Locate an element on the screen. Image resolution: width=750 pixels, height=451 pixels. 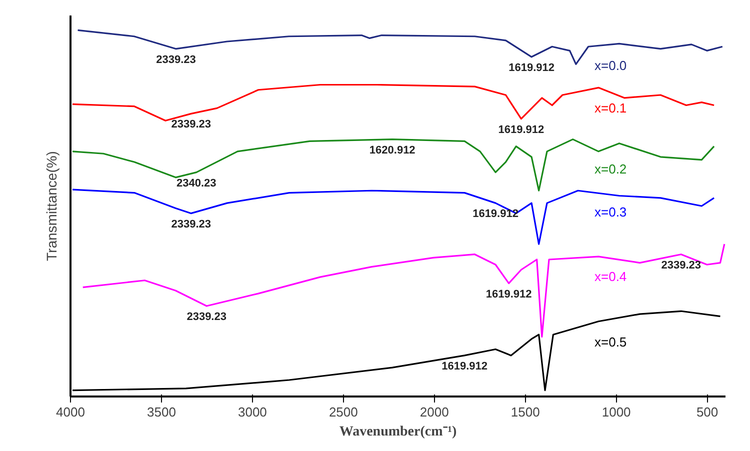
series-label: x=0.0 is located at coordinates (610, 66).